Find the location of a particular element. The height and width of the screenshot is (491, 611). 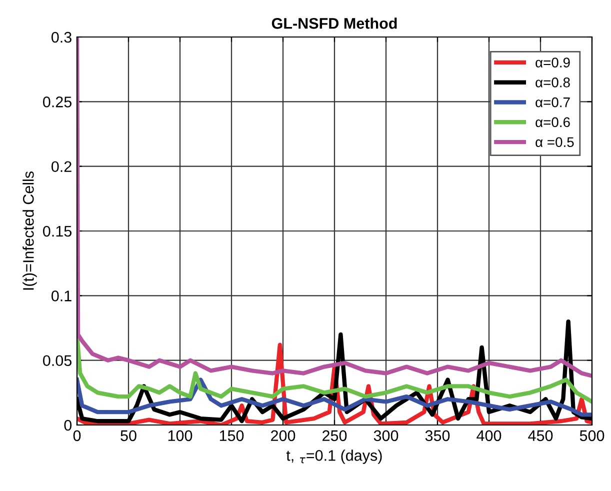

y-tick-label: 0.2 is located at coordinates (62, 166).